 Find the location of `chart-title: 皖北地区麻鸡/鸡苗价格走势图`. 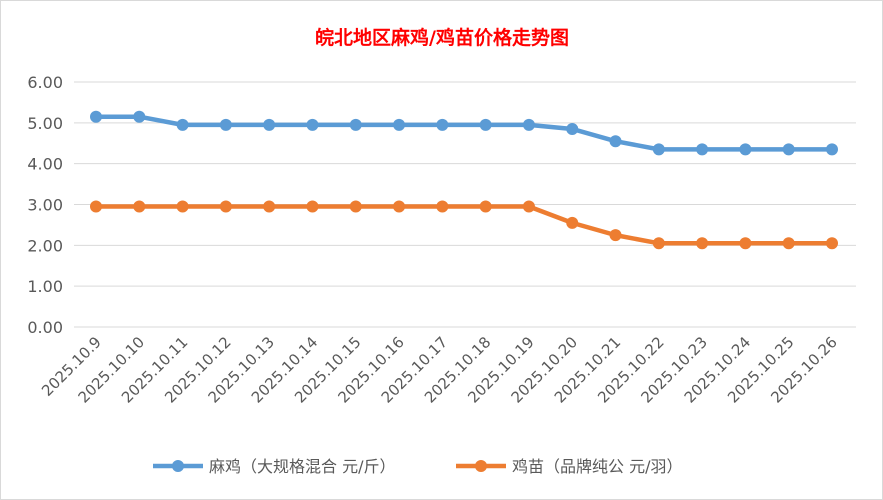

chart-title: 皖北地区麻鸡/鸡苗价格走势图 is located at coordinates (442, 37).